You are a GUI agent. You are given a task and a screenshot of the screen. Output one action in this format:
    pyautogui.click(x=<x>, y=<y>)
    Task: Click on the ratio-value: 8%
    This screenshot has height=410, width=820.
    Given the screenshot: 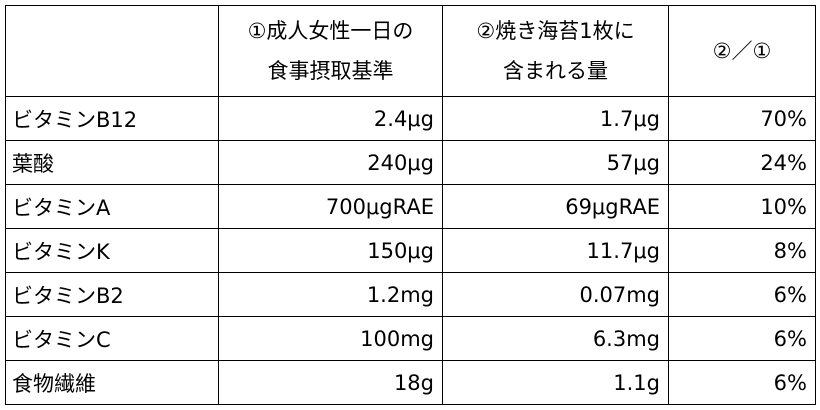 What is the action you would take?
    pyautogui.click(x=742, y=250)
    